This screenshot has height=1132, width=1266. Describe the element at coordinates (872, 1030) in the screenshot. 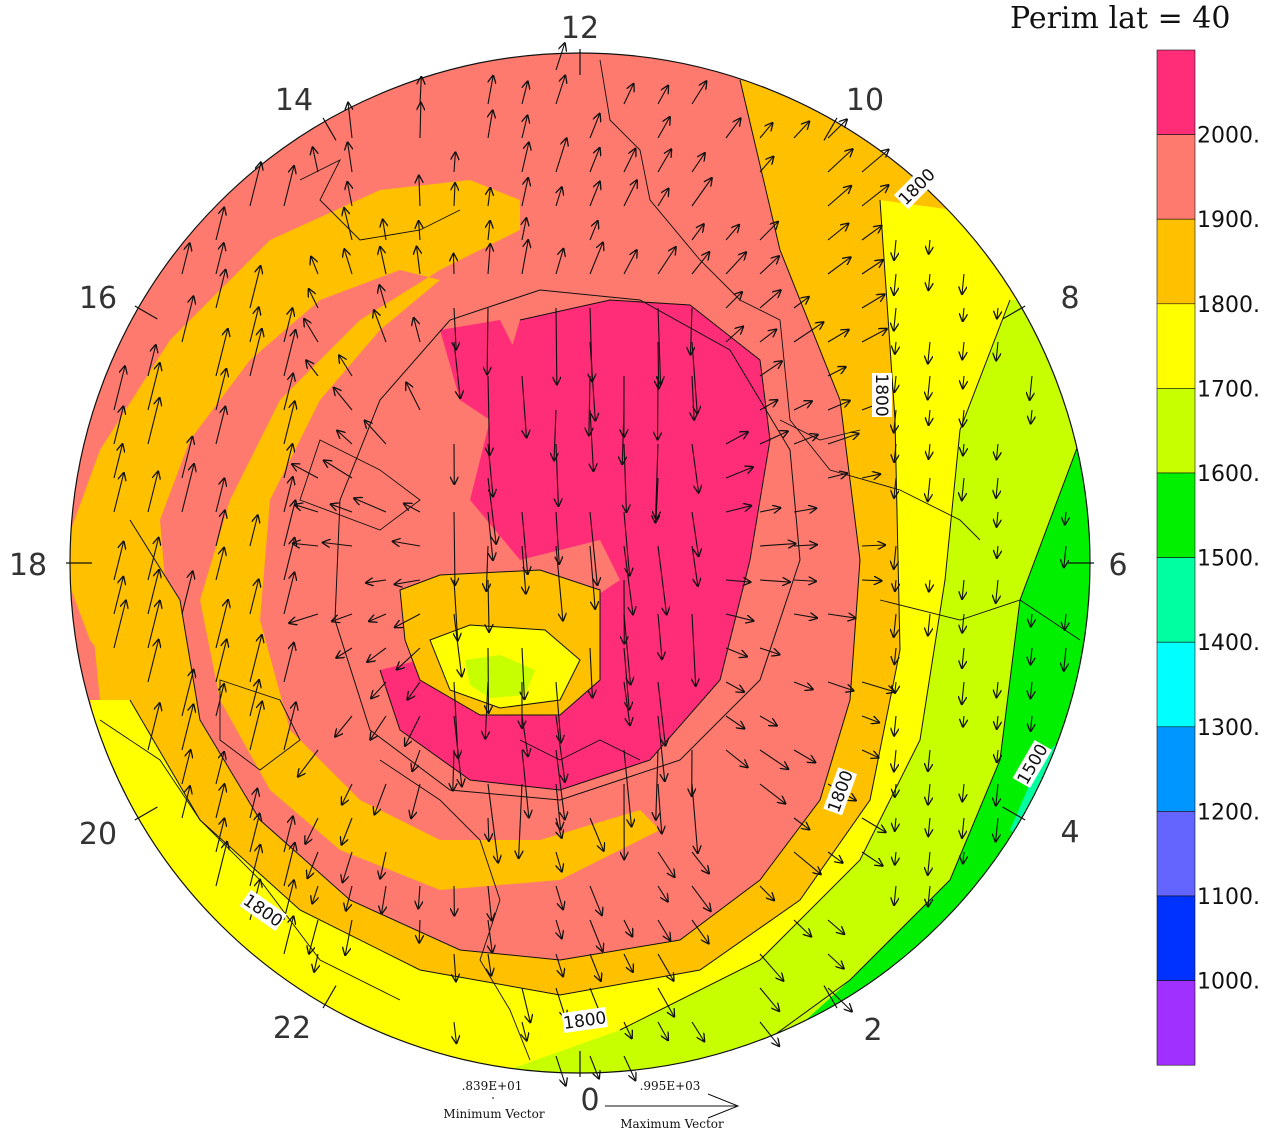

I see `hour-label-2: 2` at that location.